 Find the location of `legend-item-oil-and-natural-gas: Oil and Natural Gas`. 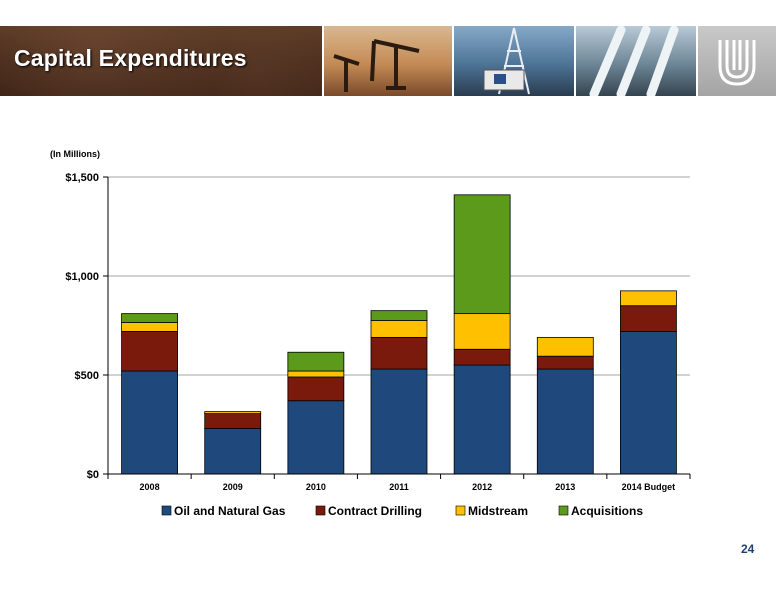

legend-item-oil-and-natural-gas: Oil and Natural Gas is located at coordinates (223, 511).